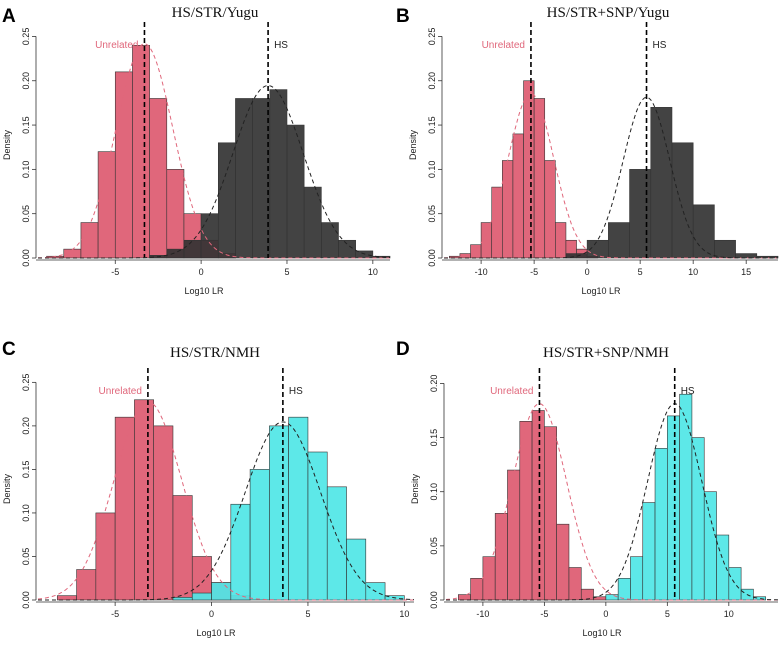  Describe the element at coordinates (9, 349) in the screenshot. I see `panel-label: C` at that location.